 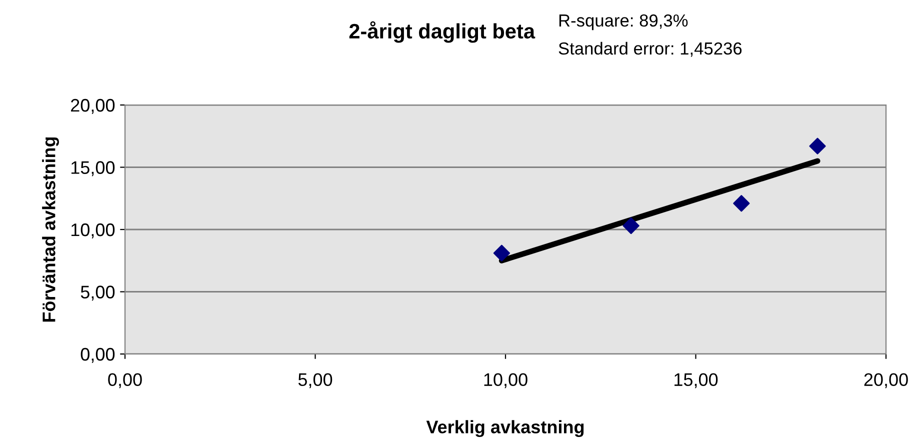 I want to click on y-tick-label: 15,00, so click(x=93, y=168).